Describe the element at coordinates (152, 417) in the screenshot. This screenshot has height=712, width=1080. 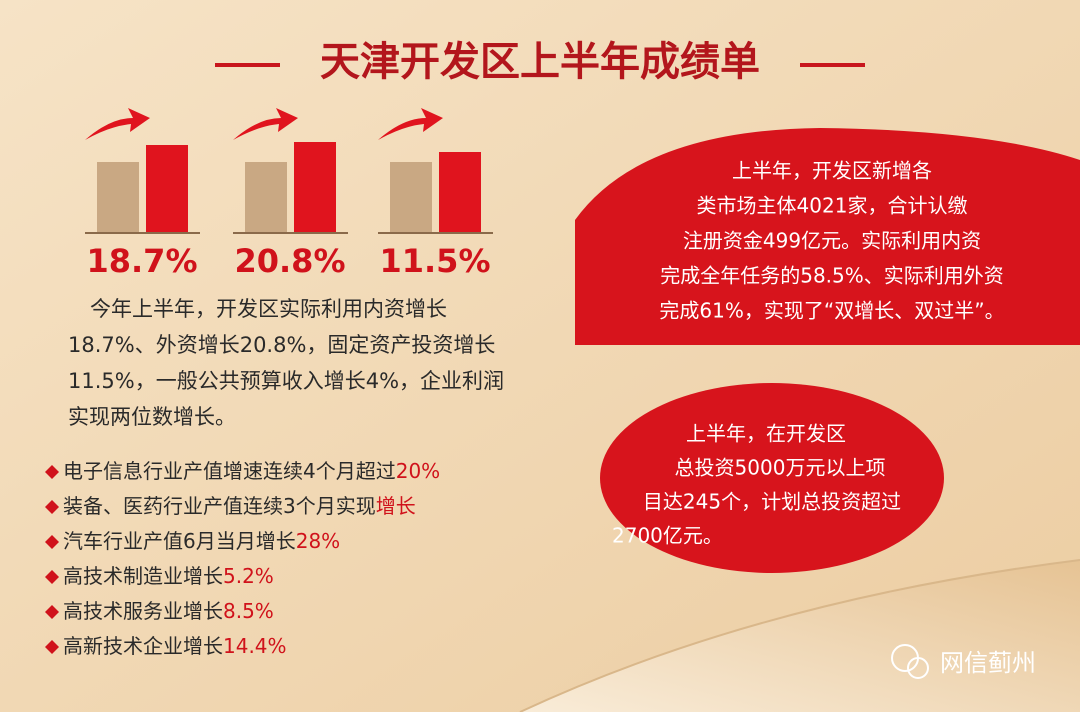
I see `paragraph-line: 实现两位数增长。` at that location.